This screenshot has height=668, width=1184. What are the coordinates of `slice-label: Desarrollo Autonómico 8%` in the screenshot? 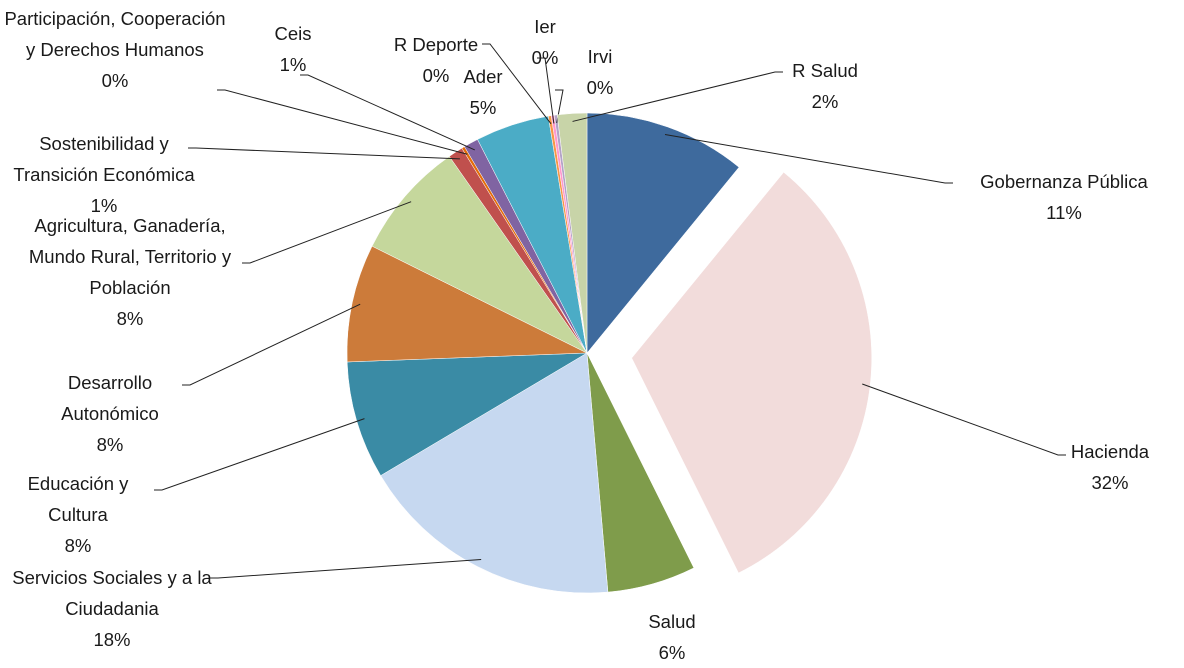 It's located at (110, 413).